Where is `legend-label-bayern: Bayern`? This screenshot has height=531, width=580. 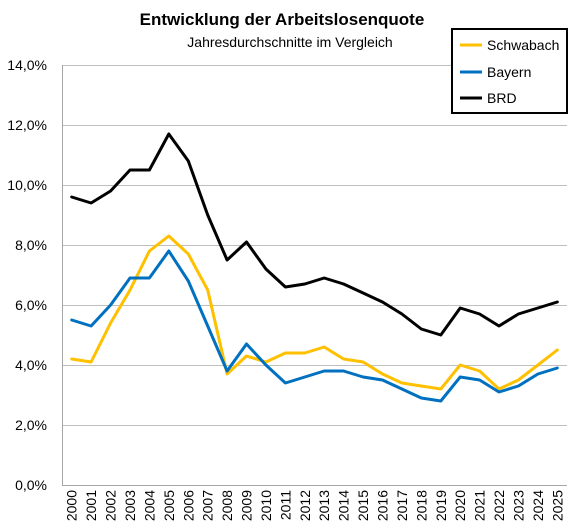
legend-label-bayern: Bayern is located at coordinates (509, 72).